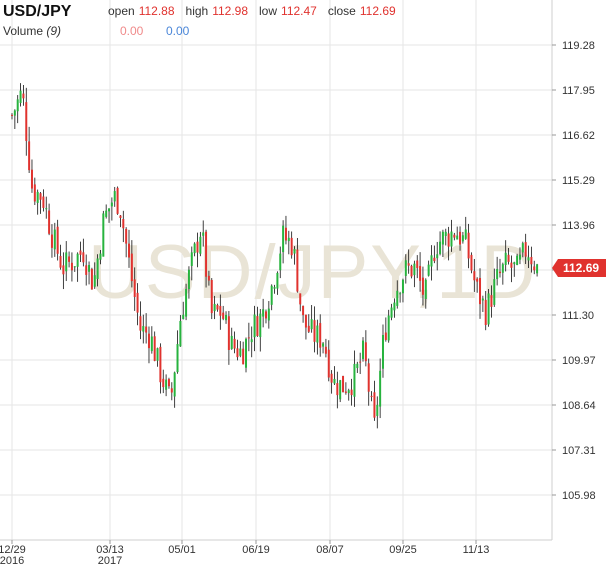  I want to click on close-value: 112.69, so click(377, 11).